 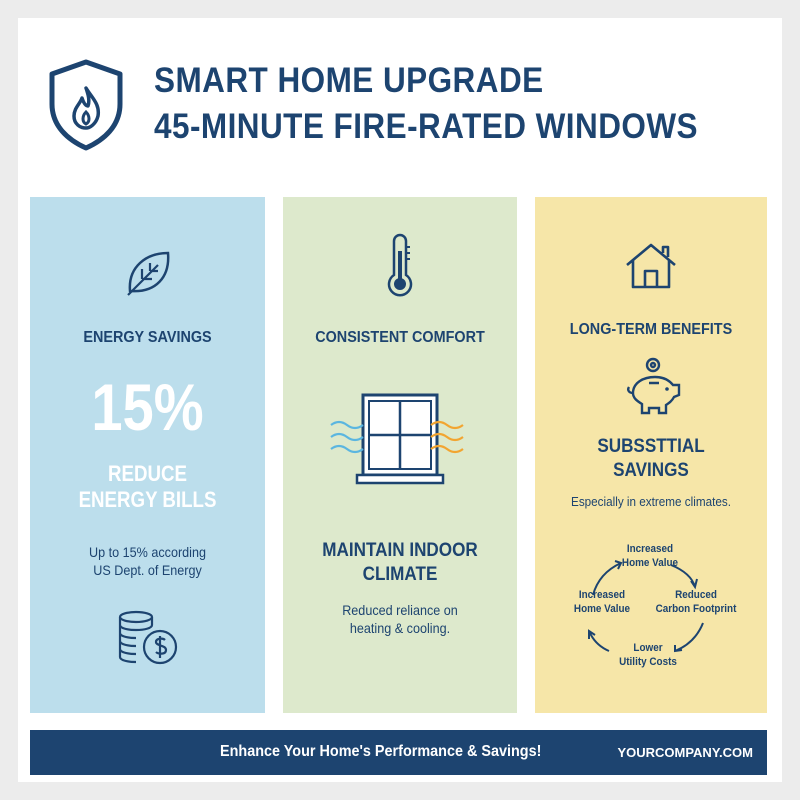 What do you see at coordinates (400, 337) in the screenshot?
I see `panel-heading: CONSISTENT COMFORT` at bounding box center [400, 337].